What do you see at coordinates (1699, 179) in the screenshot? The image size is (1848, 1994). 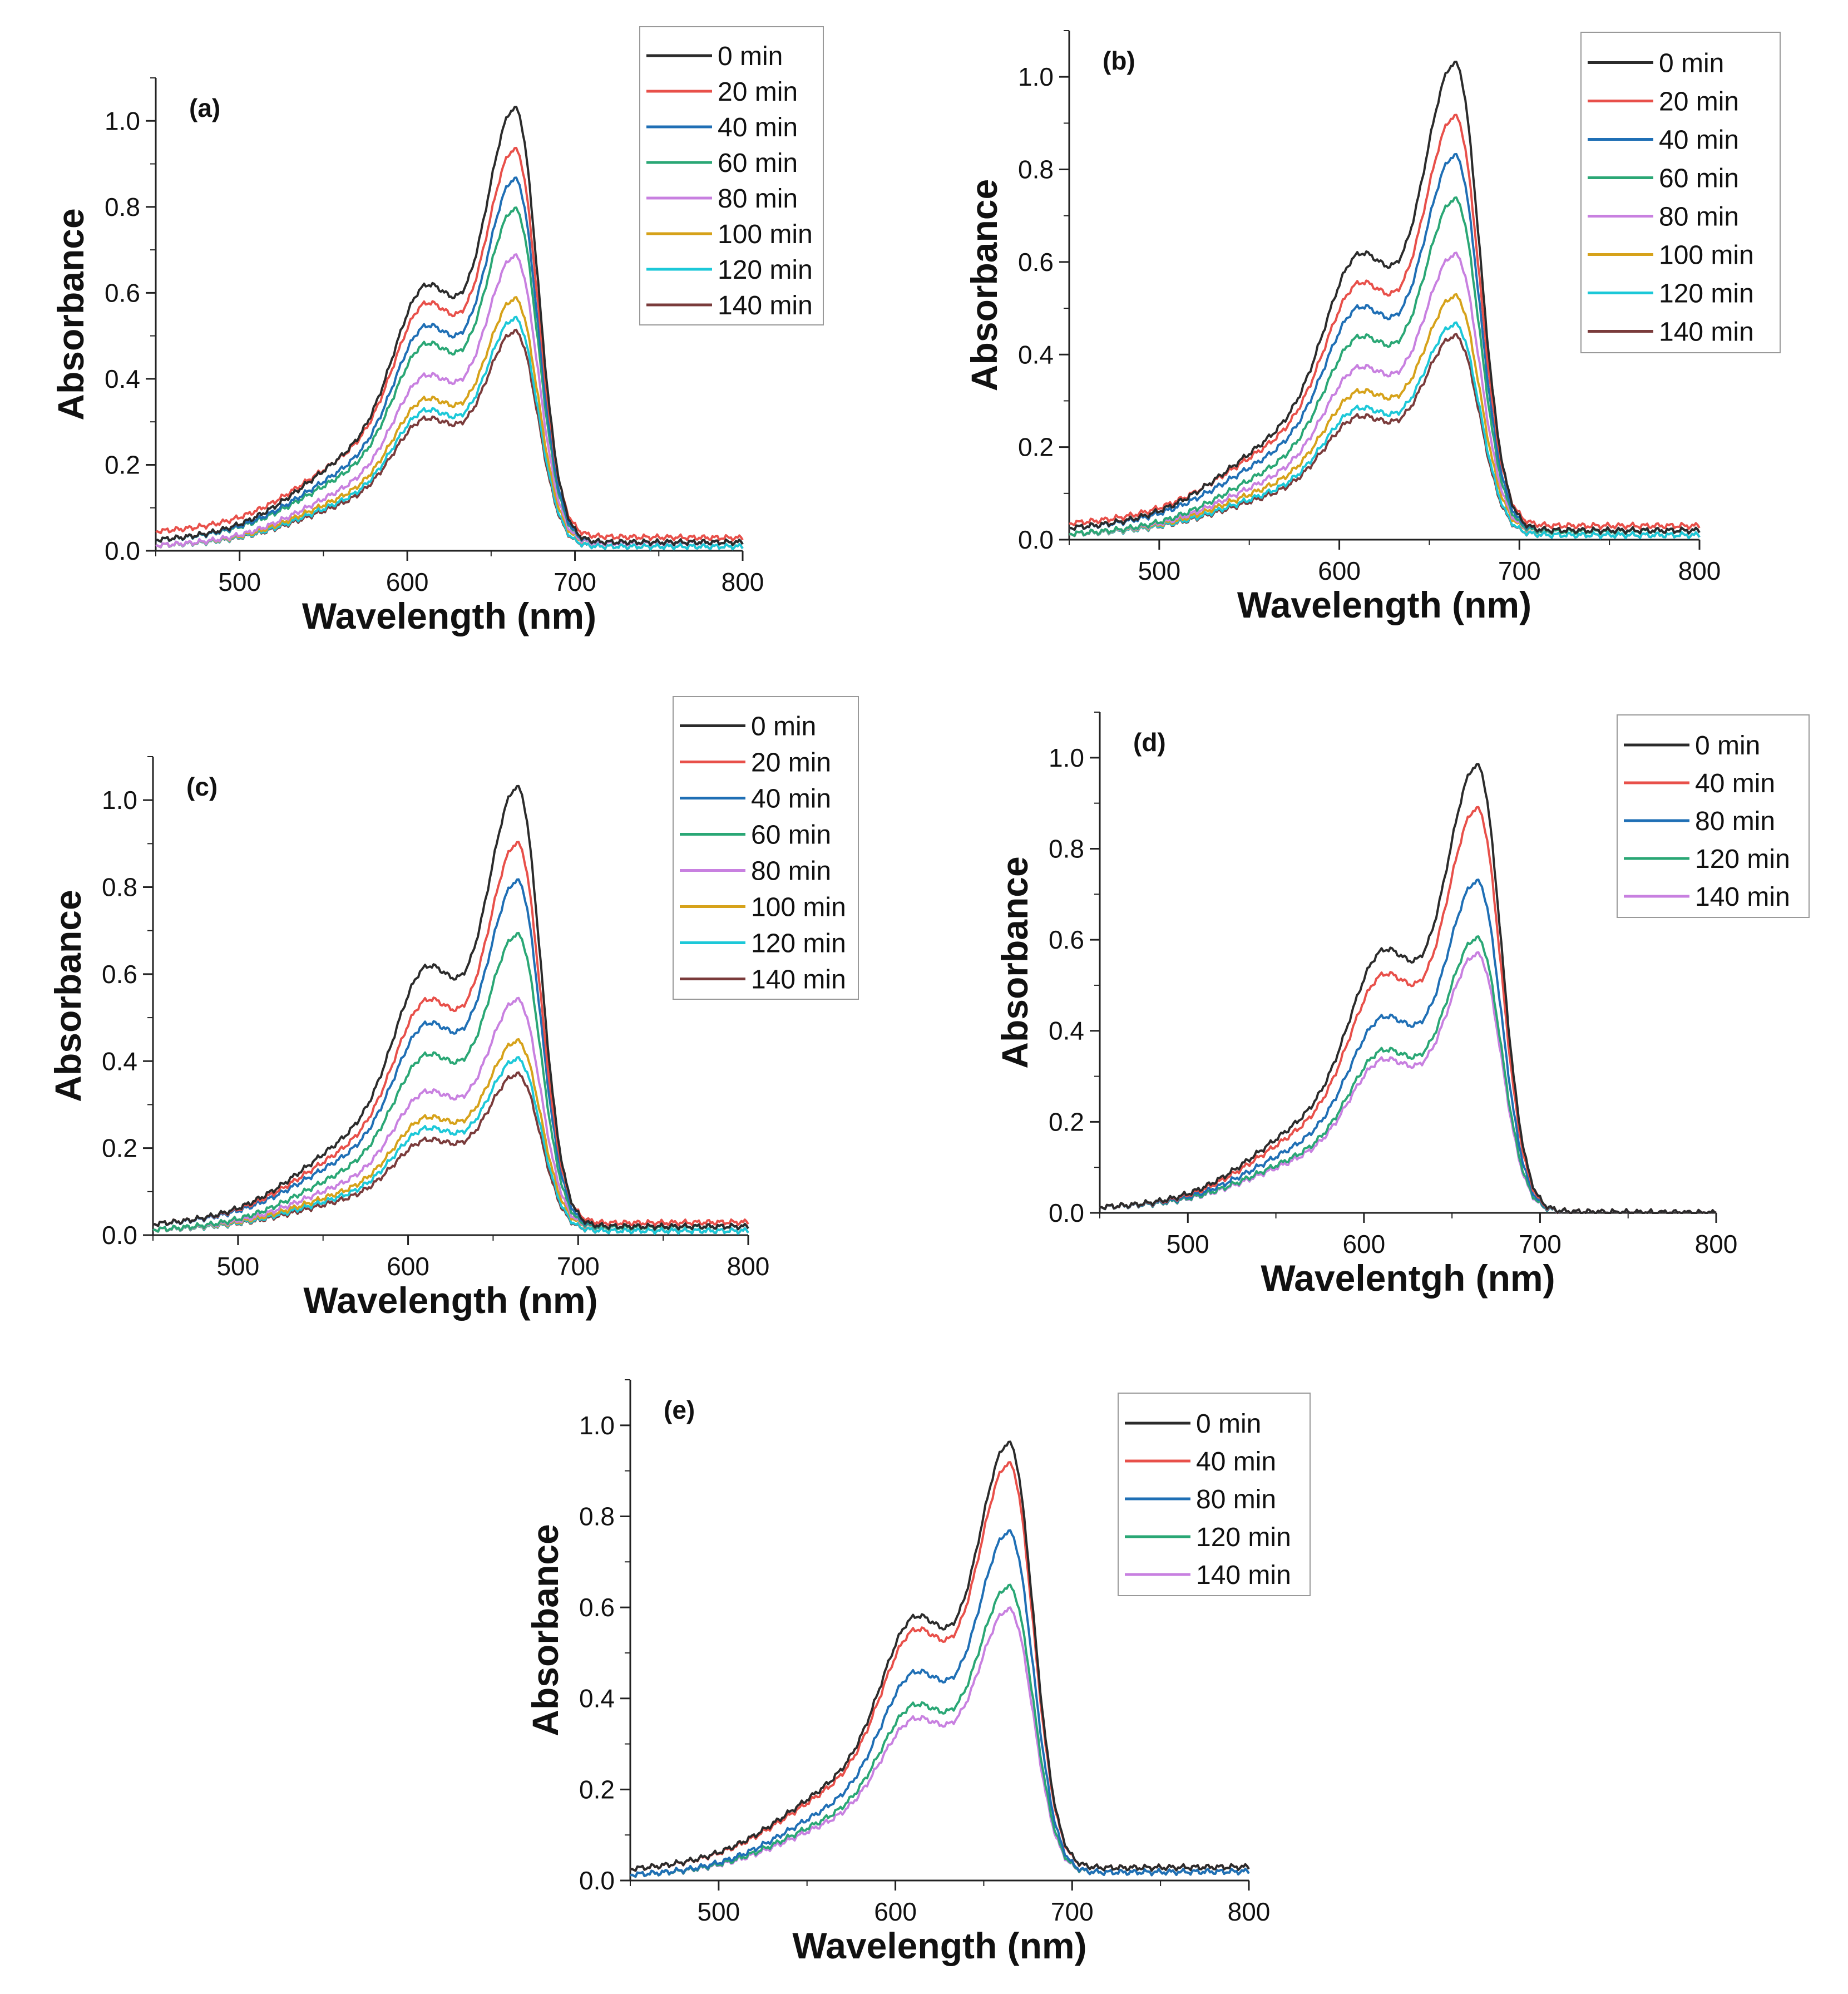 I see `legend-label: 60 min` at bounding box center [1699, 179].